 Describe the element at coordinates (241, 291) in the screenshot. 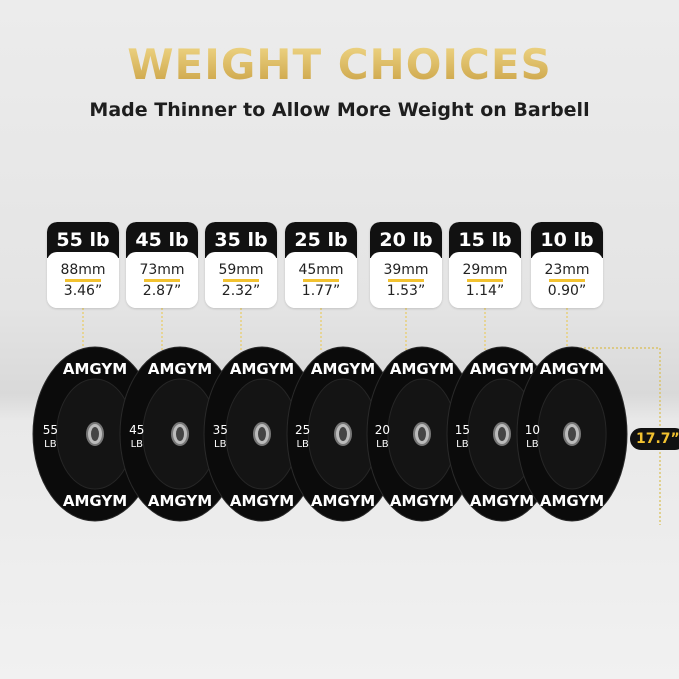

I see `thickness-inch: 2.32”` at that location.